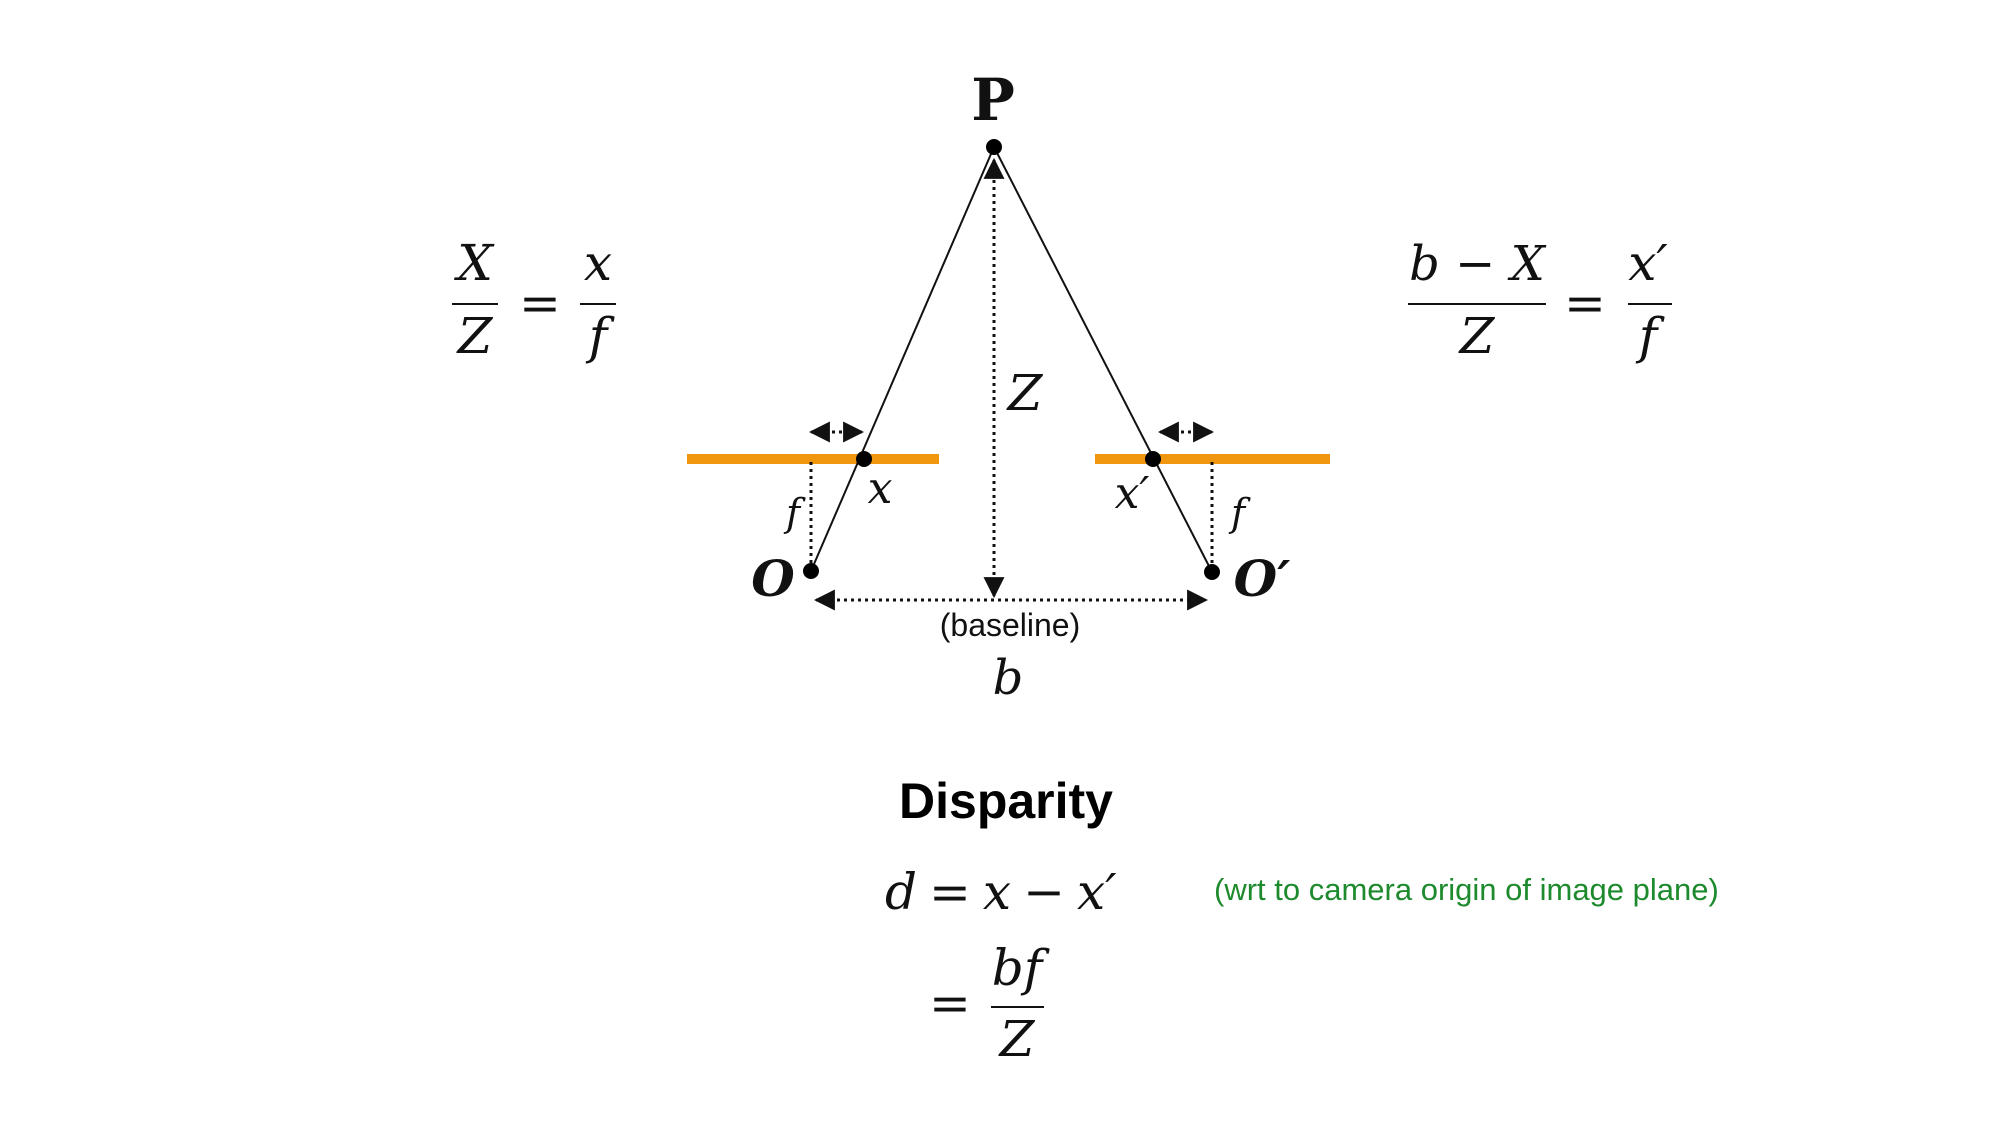 Image resolution: width=2000 pixels, height=1125 pixels. Describe the element at coordinates (1540, 299) in the screenshot. I see `right-equation: b − X Z = x′ f` at that location.